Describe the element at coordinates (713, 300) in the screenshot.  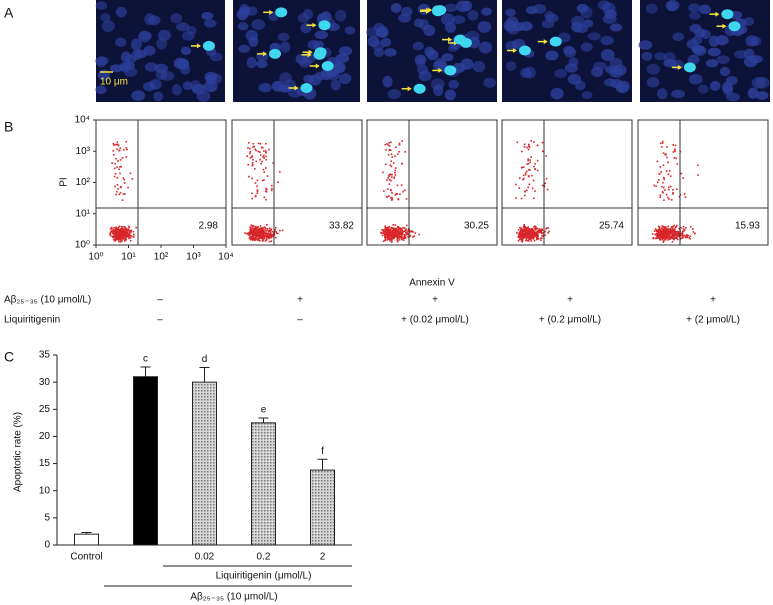
I see `treatment-value: +` at that location.